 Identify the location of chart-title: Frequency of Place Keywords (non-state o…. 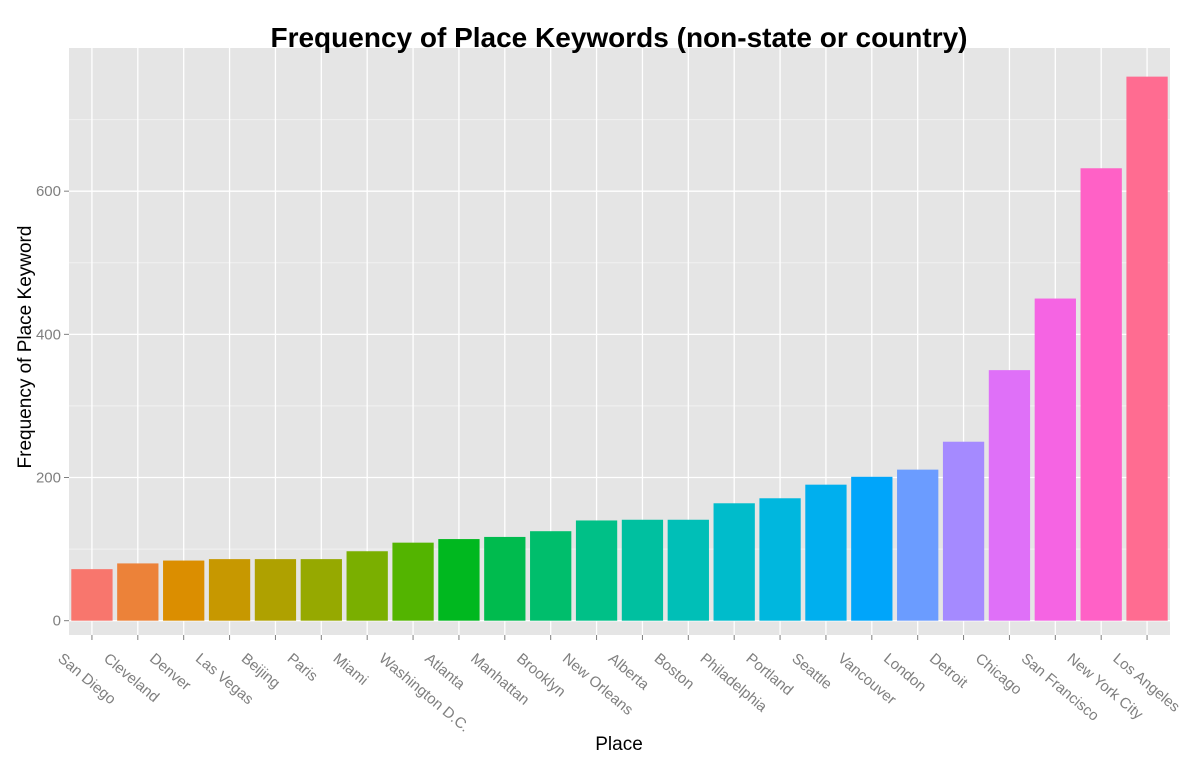
(618, 37).